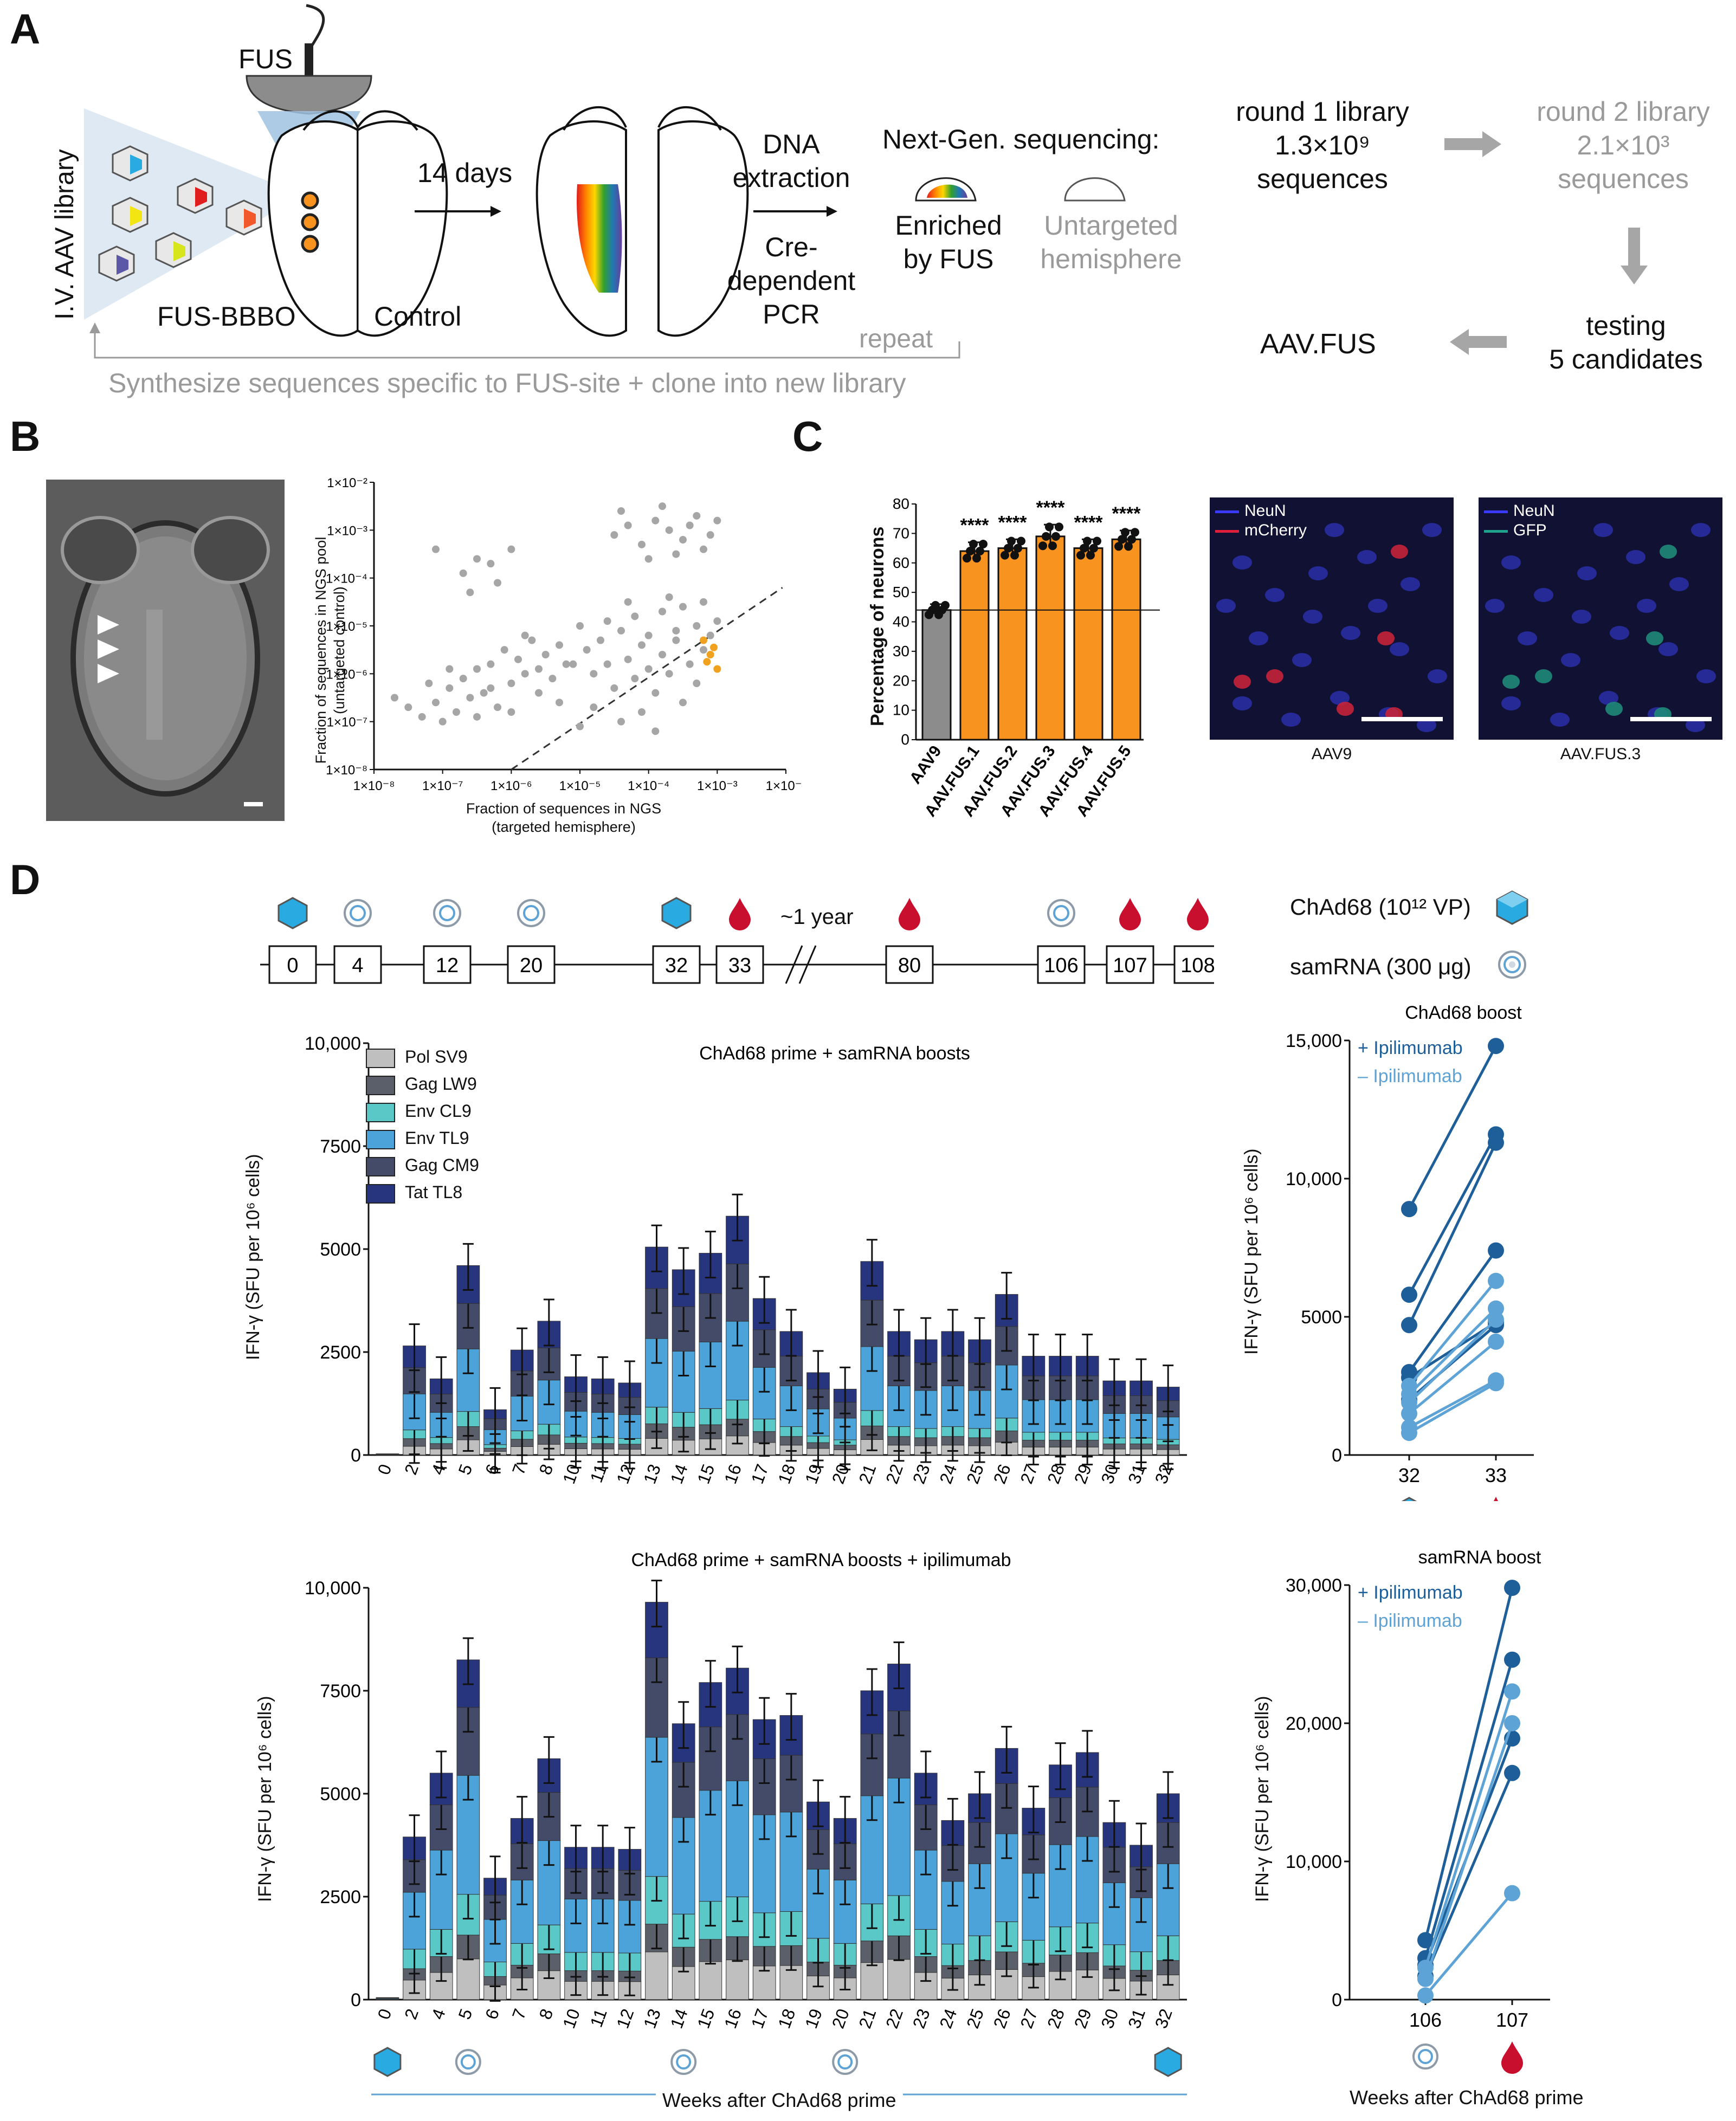 The image size is (1736, 2121). Describe the element at coordinates (921, 2018) in the screenshot. I see `stack-x-tick: 23` at that location.